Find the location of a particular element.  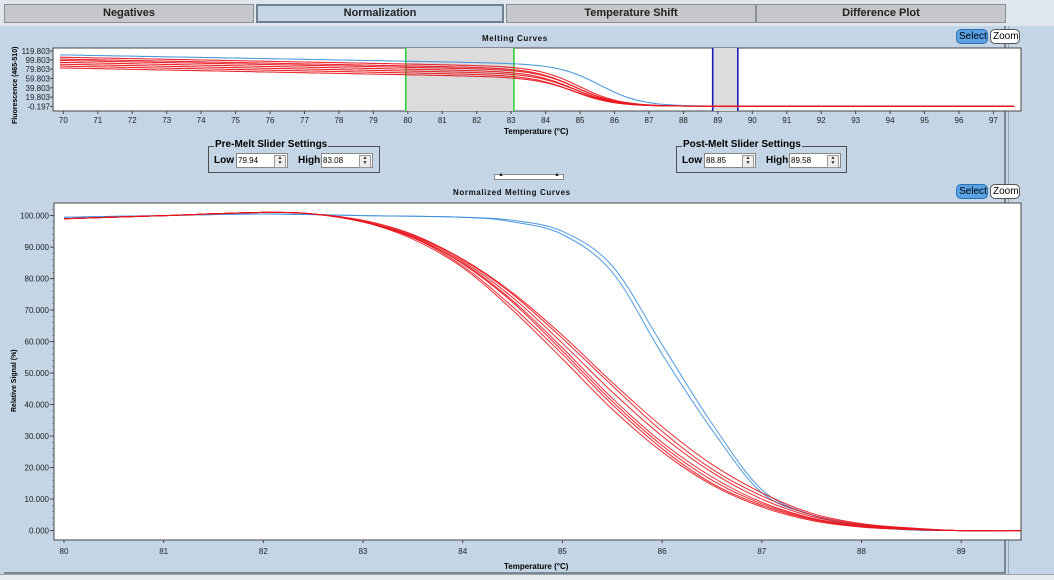

normalized-curves-title: Normalized Melting Curves is located at coordinates (512, 192).